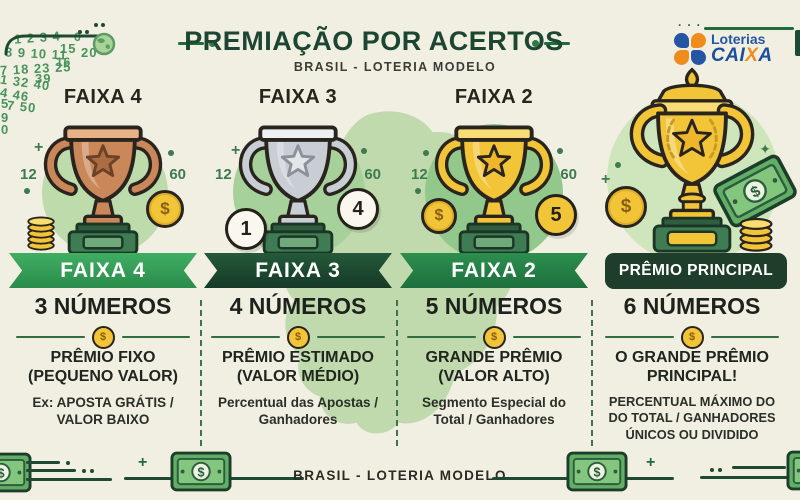 The width and height of the screenshot is (800, 500). What do you see at coordinates (89, 52) in the screenshot?
I see `bg-number: 20` at bounding box center [89, 52].